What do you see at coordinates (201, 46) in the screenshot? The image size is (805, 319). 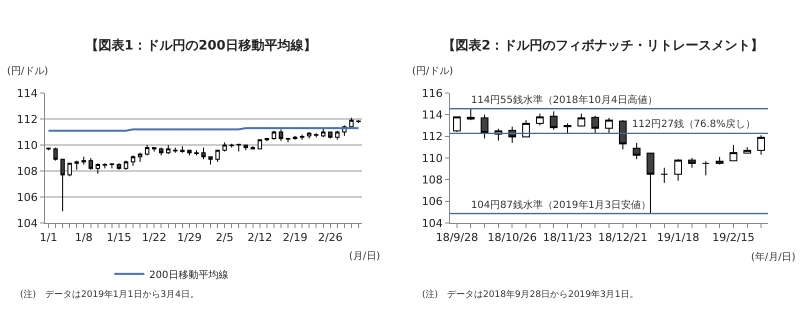 I see `chart-title: 【図表1：ドル円の200日移動平均線】` at bounding box center [201, 46].